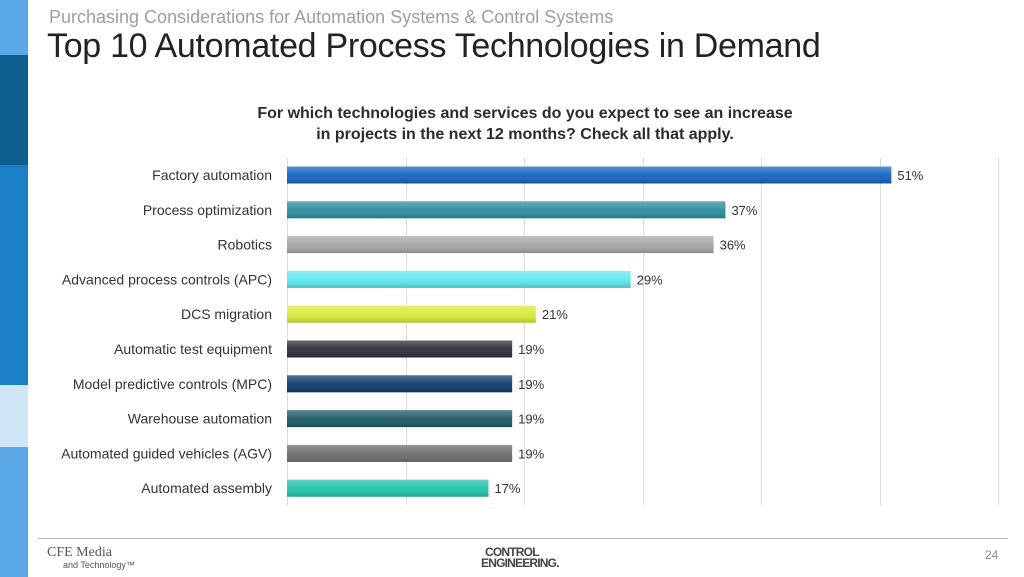 The height and width of the screenshot is (577, 1024). I want to click on category-label: DCS migration, so click(226, 314).